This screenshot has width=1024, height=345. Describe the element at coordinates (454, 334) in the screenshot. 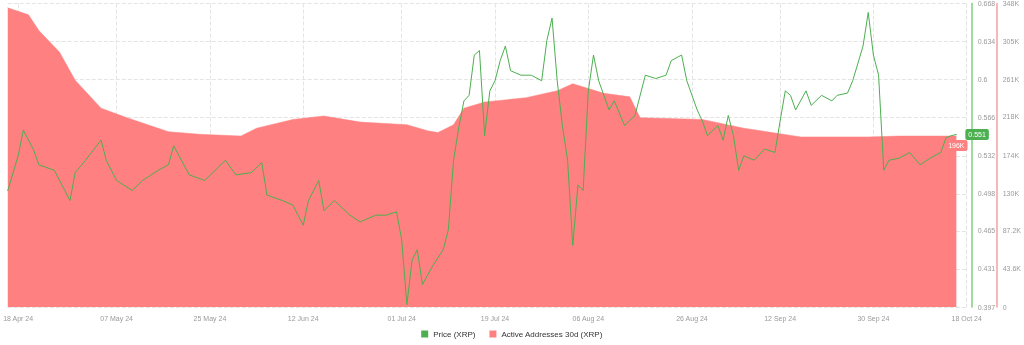

I see `legend-label: Price (XRP)` at that location.